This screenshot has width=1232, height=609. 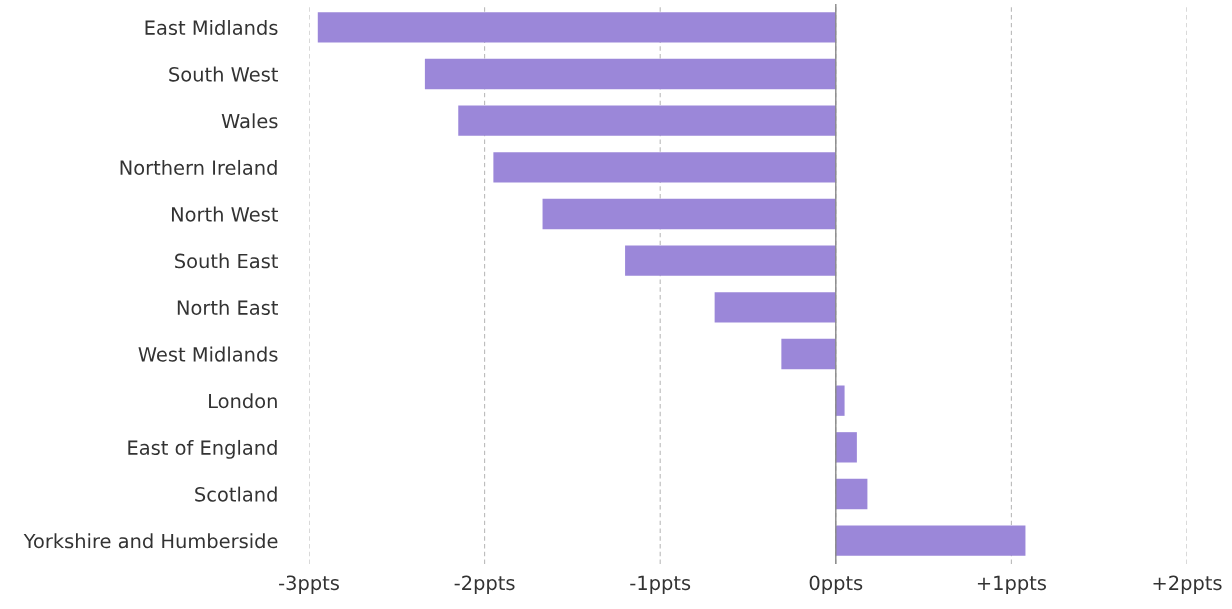 What do you see at coordinates (836, 584) in the screenshot?
I see `x-tick-label: 0ppts` at bounding box center [836, 584].